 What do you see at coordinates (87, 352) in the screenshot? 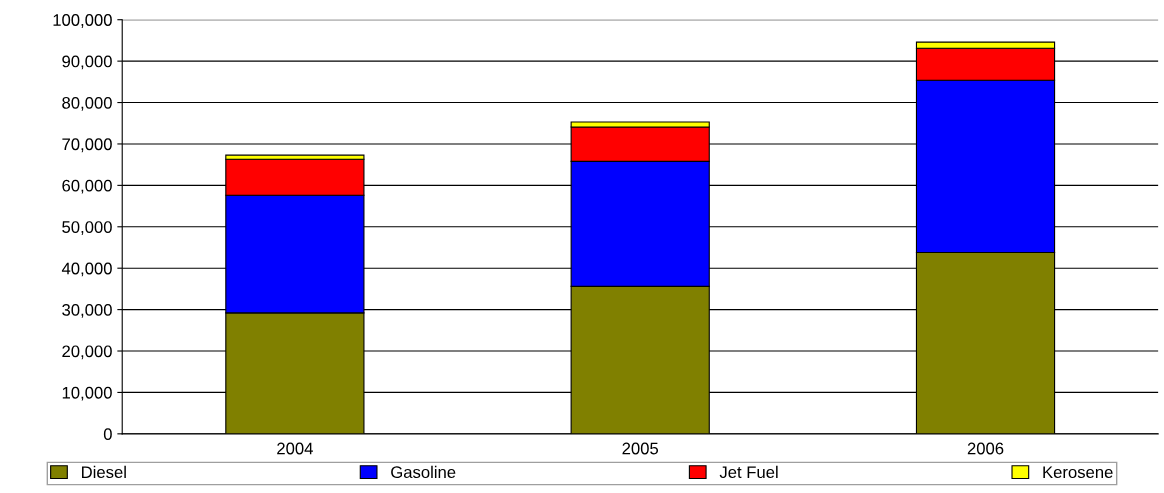
I see `y-tick-label: 20,000` at bounding box center [87, 352].